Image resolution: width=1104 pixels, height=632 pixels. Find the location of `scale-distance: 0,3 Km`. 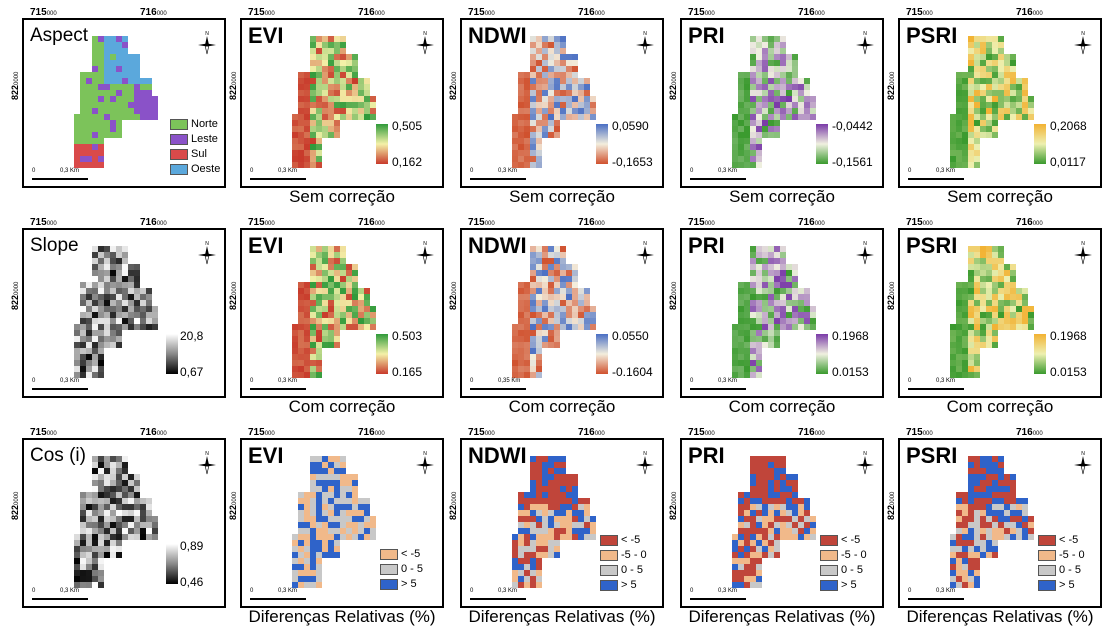

scale-distance: 0,3 Km is located at coordinates (70, 591).